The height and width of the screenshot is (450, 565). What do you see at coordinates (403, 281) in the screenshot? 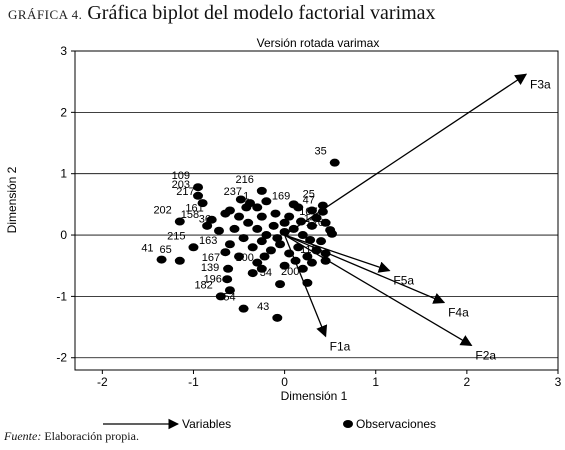
I see `variable-label-1: F5a` at bounding box center [403, 281].